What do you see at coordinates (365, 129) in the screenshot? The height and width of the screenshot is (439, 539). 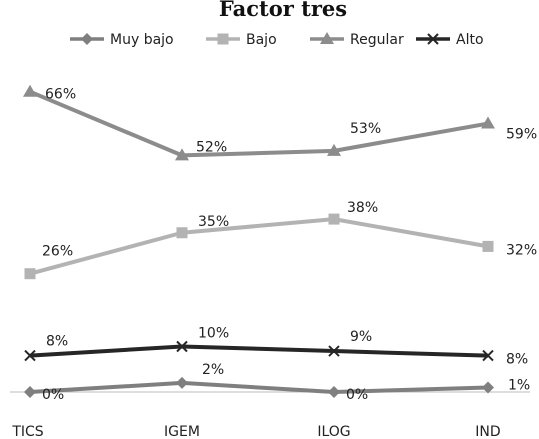 I see `data-label-2-2: 53%` at bounding box center [365, 129].